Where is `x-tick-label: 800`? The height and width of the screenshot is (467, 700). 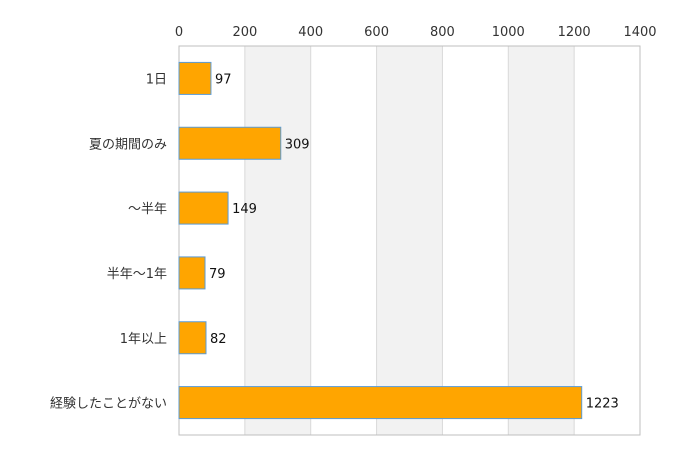 x-tick-label: 800 is located at coordinates (442, 32).